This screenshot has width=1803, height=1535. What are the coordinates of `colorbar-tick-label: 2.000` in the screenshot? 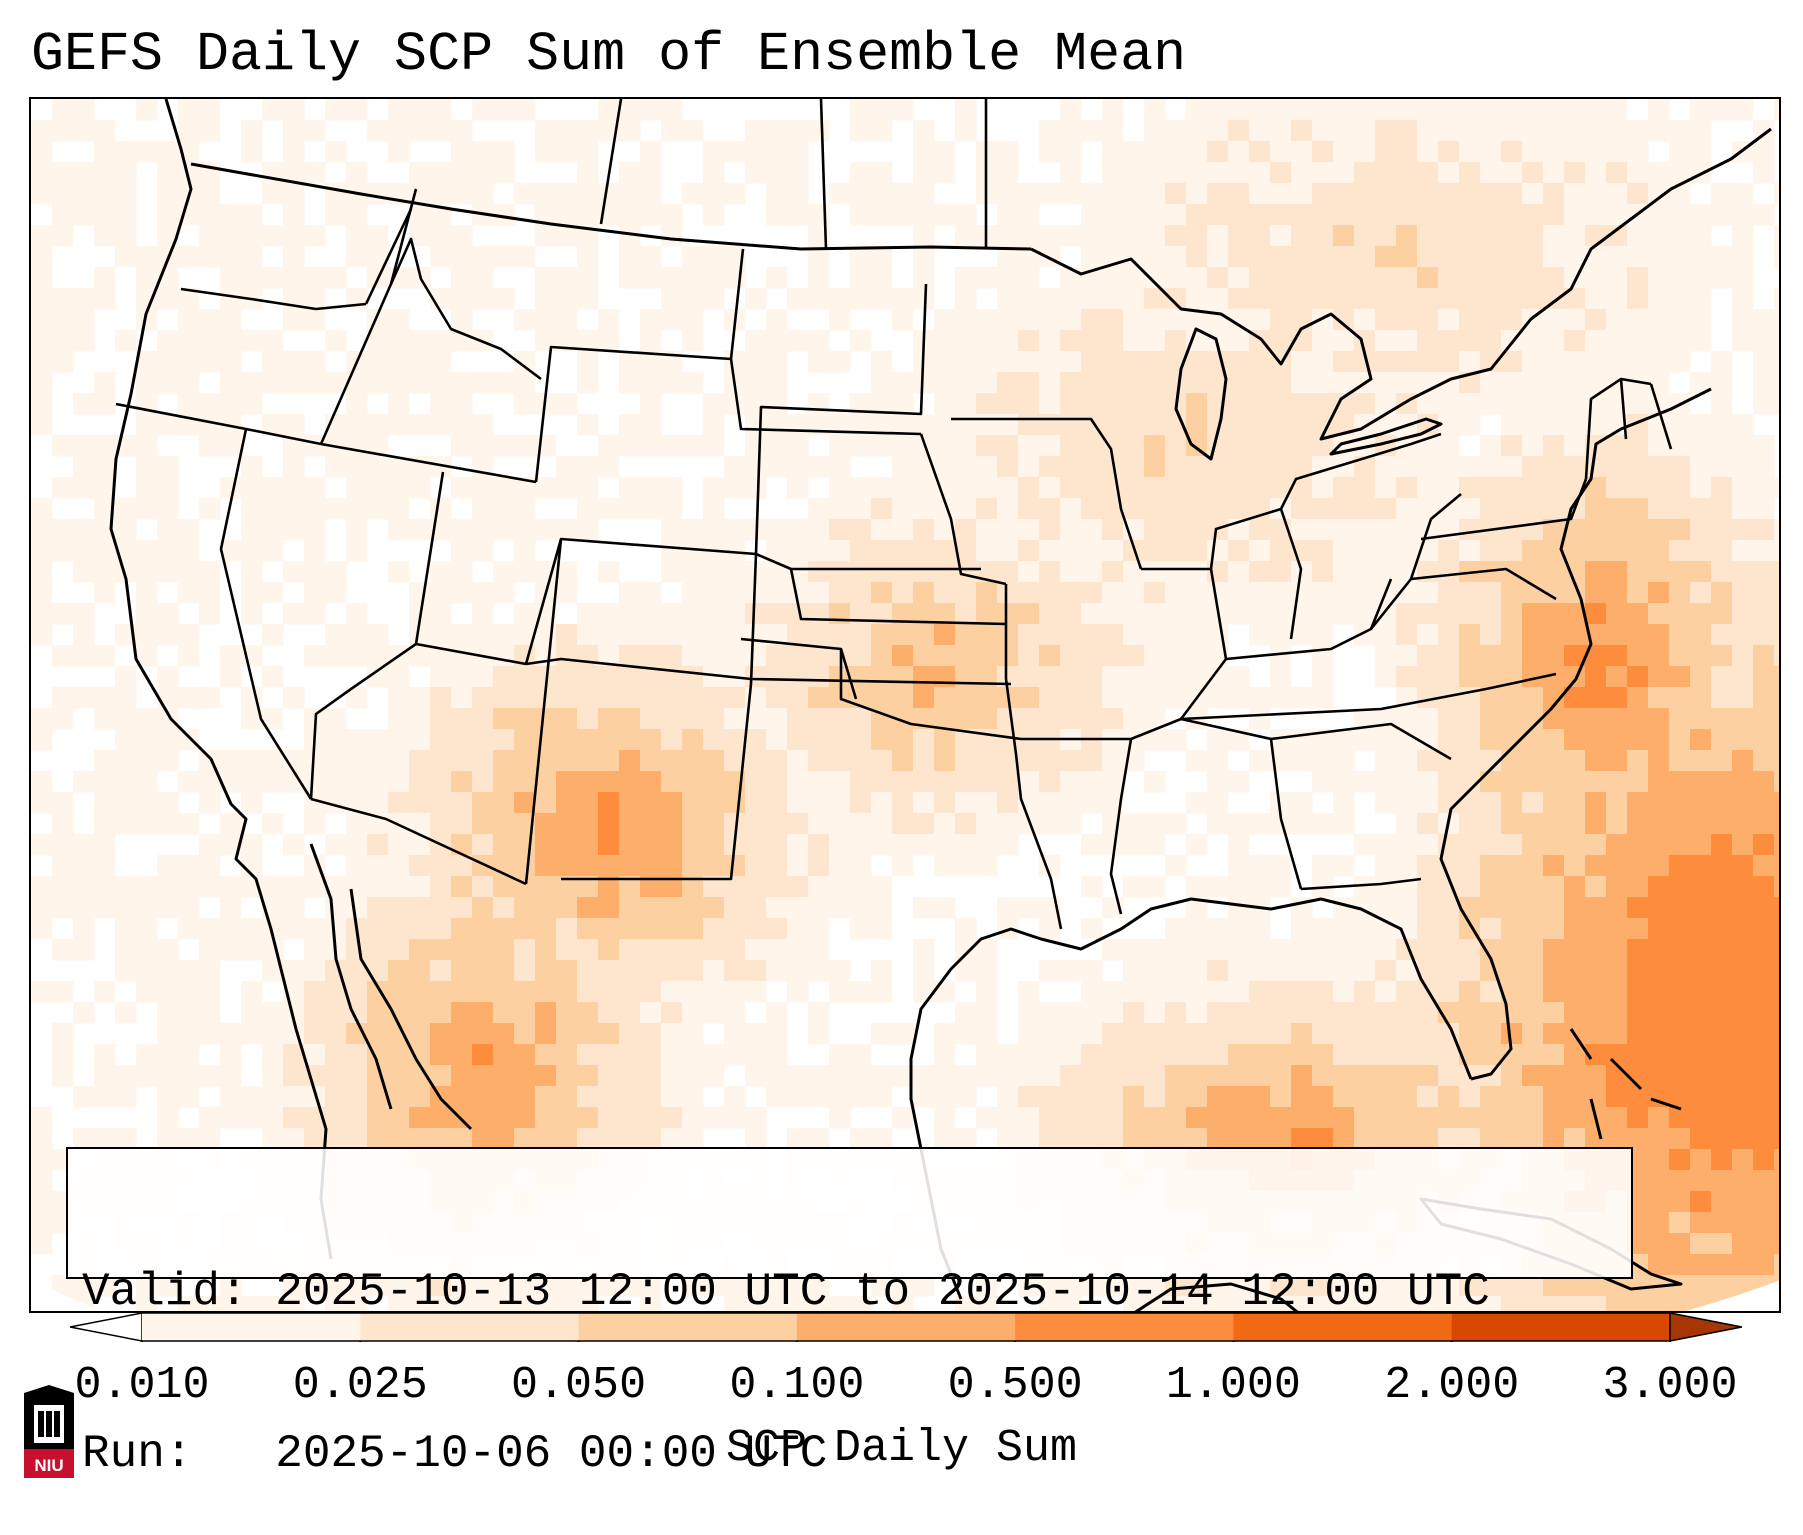 It's located at (1452, 1385).